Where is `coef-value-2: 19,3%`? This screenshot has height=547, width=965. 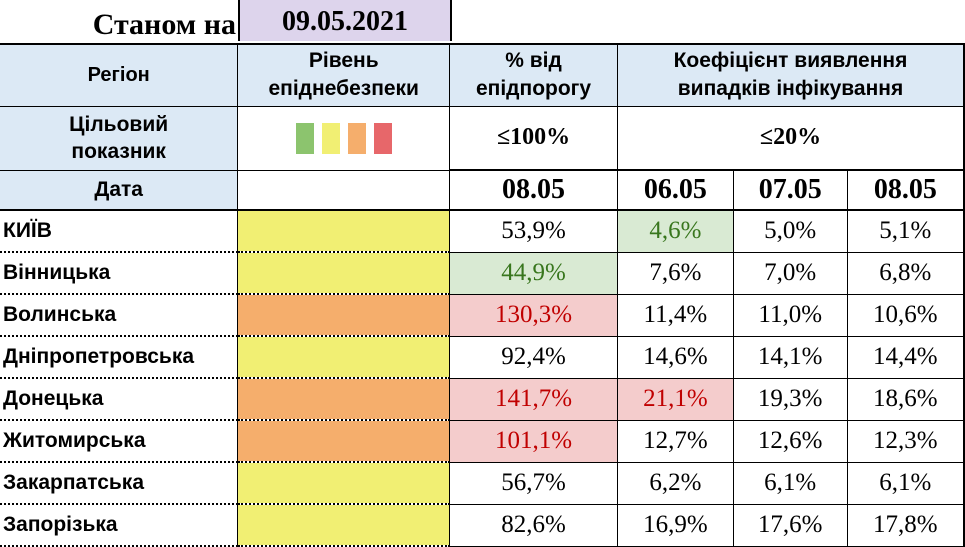 coef-value-2: 19,3% is located at coordinates (790, 399).